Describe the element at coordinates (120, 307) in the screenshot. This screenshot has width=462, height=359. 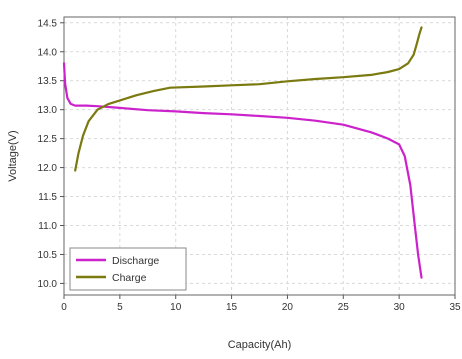
I see `x-tick-label: 5` at that location.